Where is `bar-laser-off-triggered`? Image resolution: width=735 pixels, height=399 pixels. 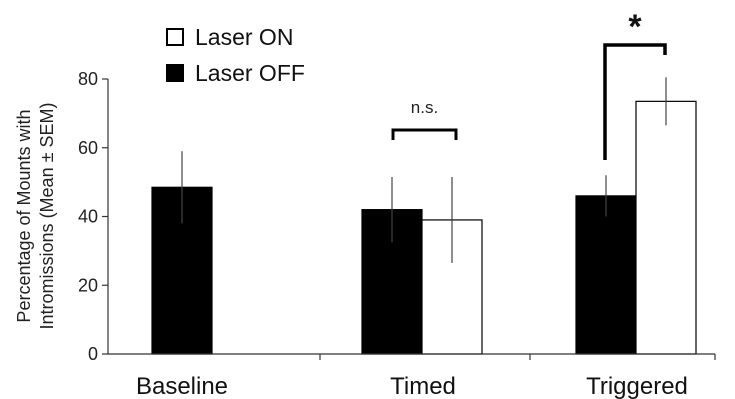 bar-laser-off-triggered is located at coordinates (606, 275).